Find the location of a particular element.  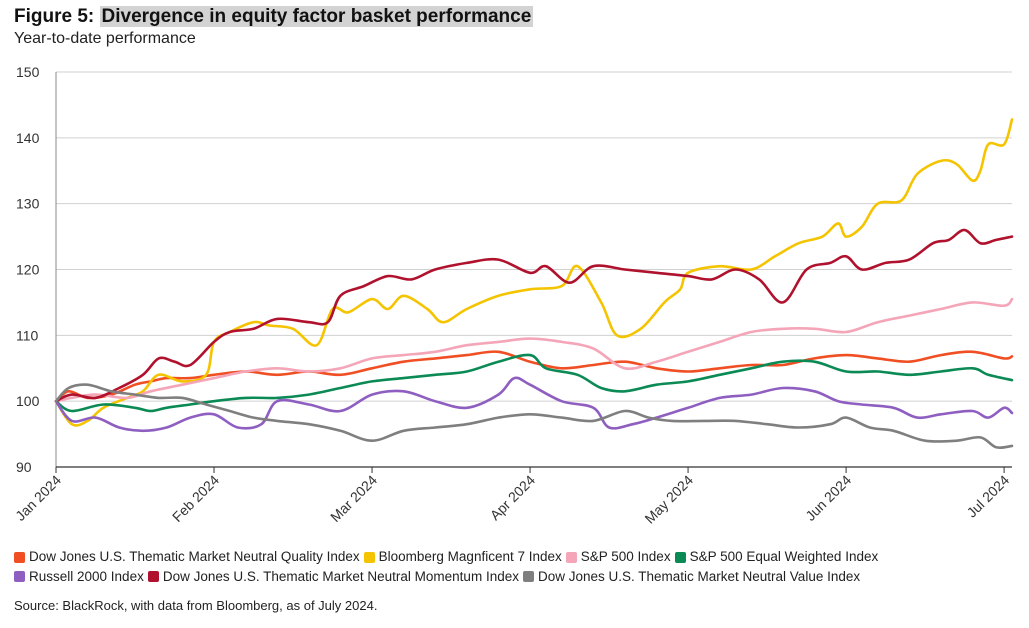

x-tick-label: Mar 2024 is located at coordinates (353, 498).